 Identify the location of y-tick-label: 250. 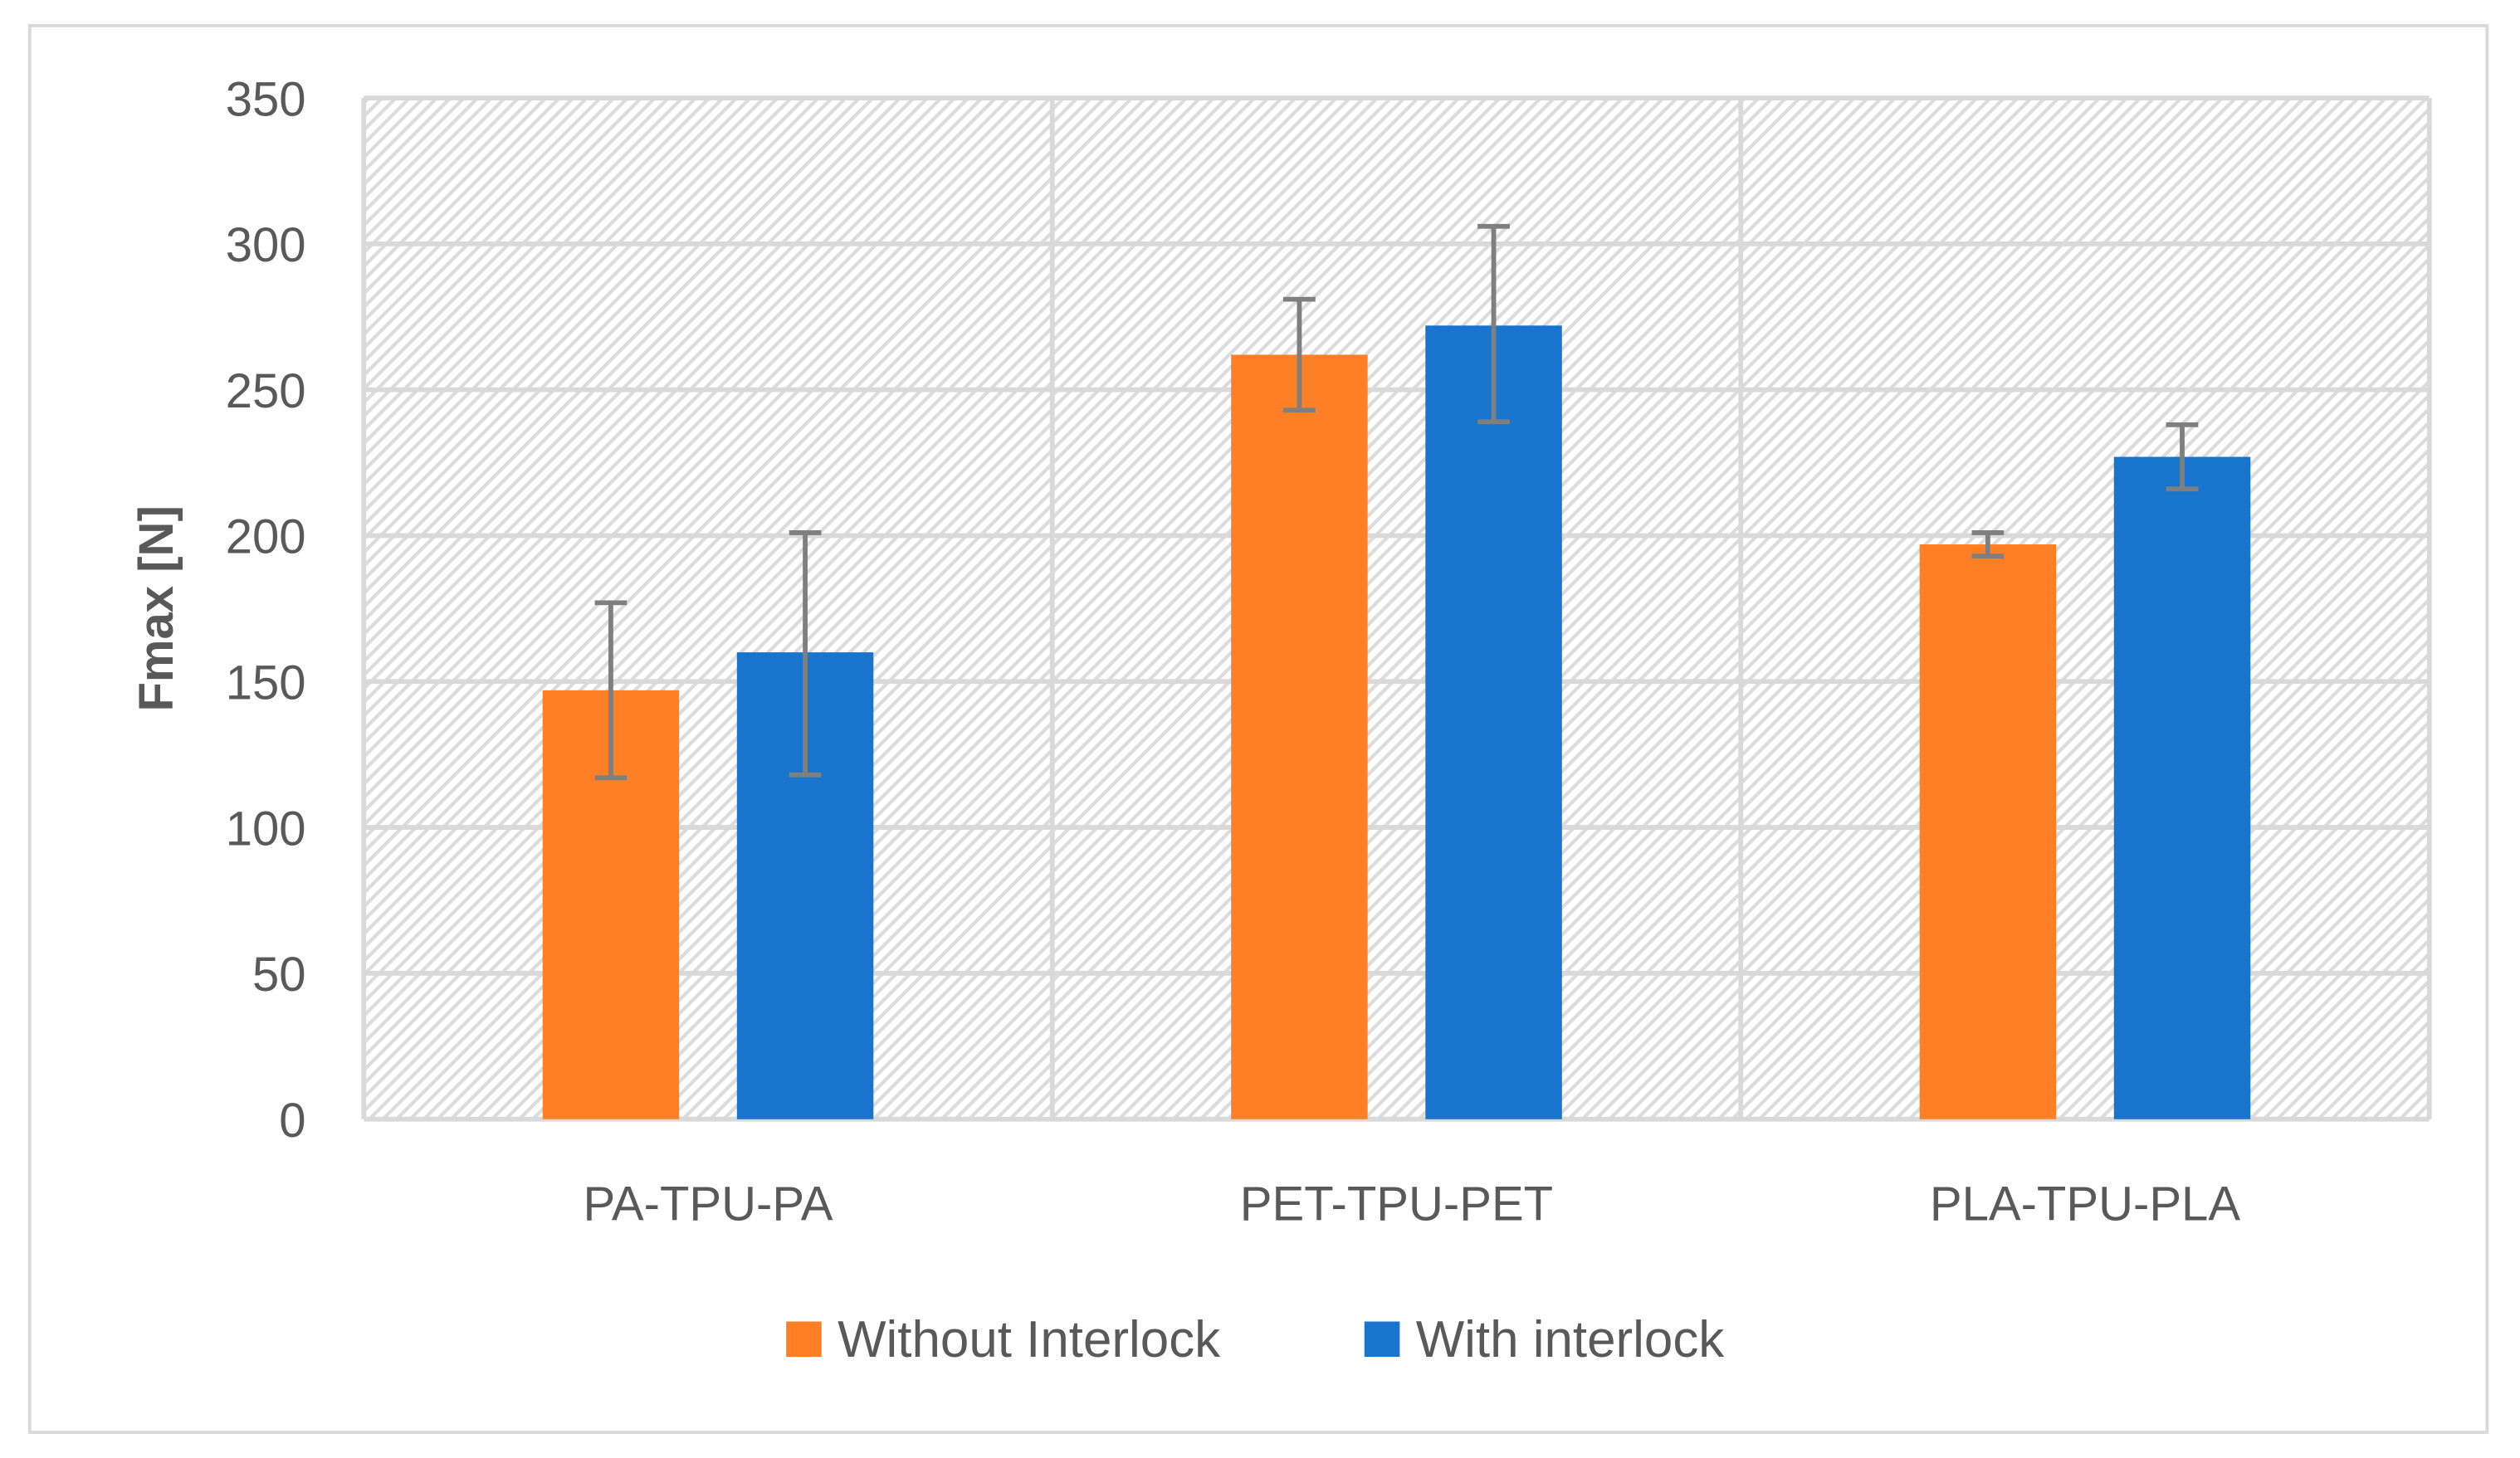
(266, 391).